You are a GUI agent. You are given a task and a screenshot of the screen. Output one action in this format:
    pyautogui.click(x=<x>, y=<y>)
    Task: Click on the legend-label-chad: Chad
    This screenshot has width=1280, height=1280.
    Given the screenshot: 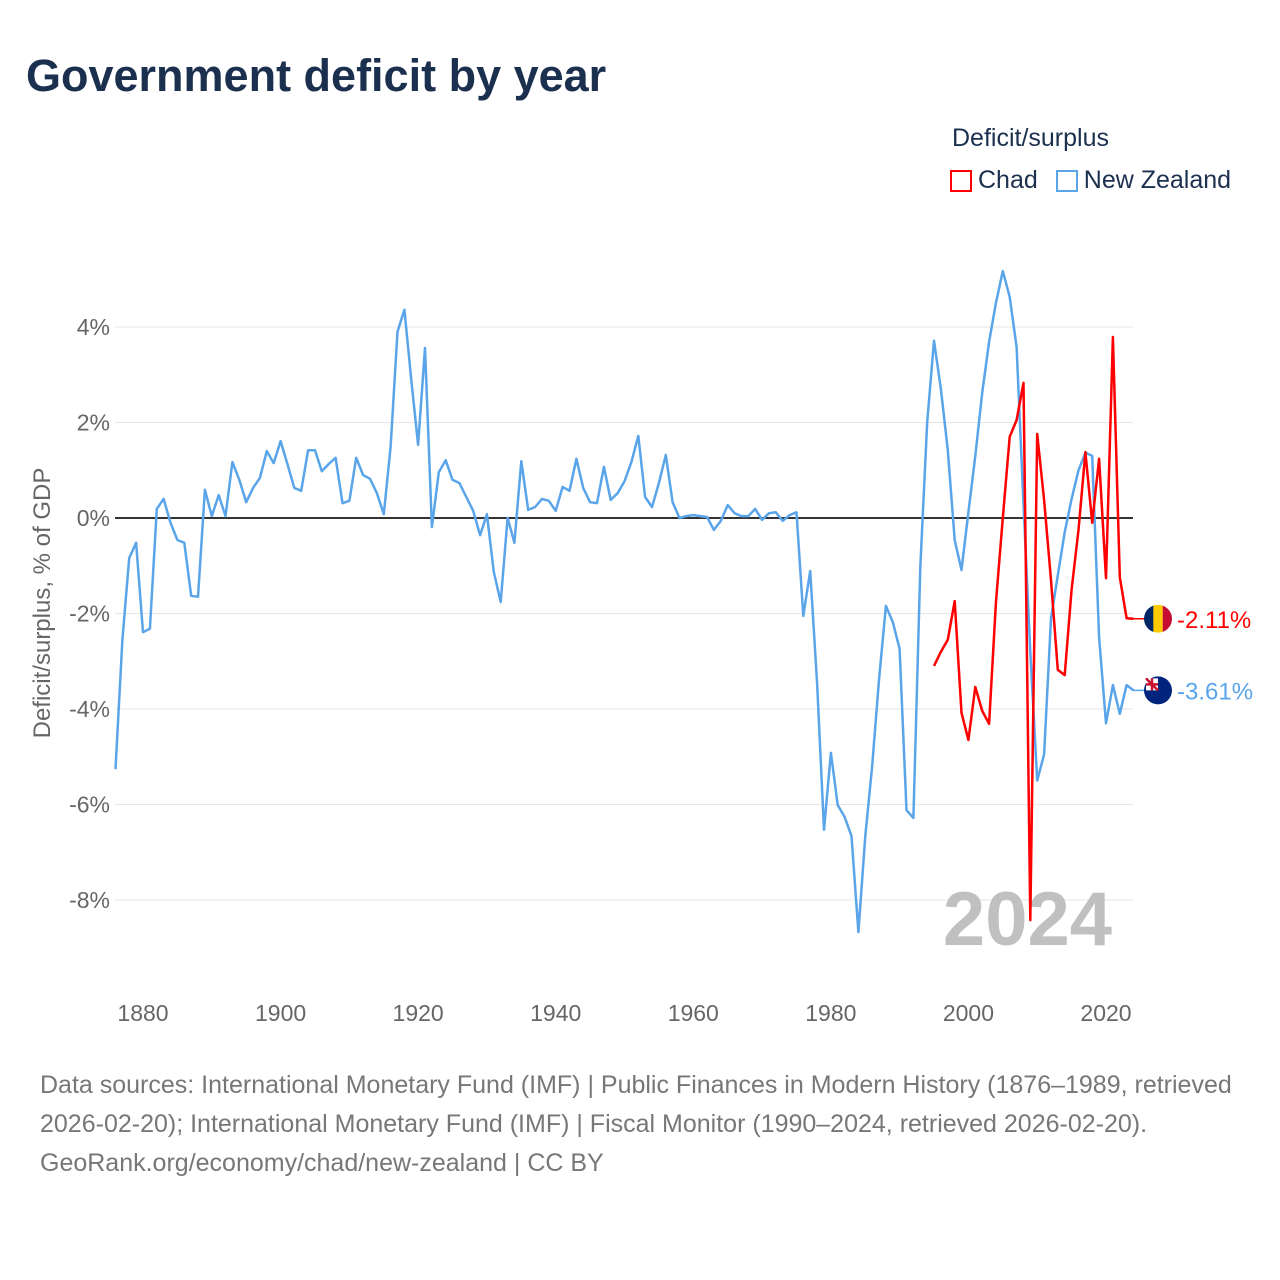 What is the action you would take?
    pyautogui.click(x=1008, y=180)
    